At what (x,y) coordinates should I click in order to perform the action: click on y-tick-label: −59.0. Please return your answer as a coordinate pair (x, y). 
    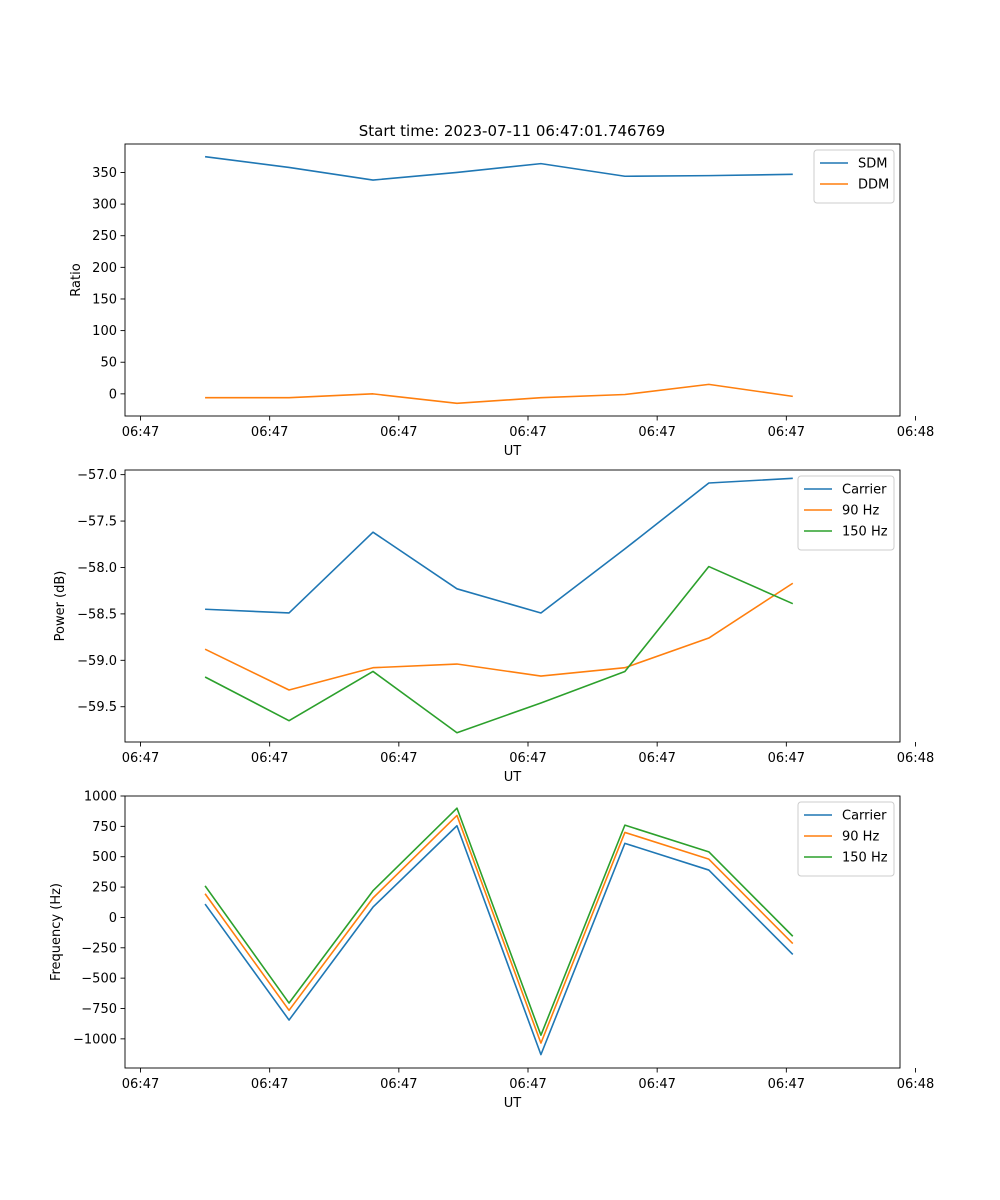
    Looking at the image, I should click on (97, 661).